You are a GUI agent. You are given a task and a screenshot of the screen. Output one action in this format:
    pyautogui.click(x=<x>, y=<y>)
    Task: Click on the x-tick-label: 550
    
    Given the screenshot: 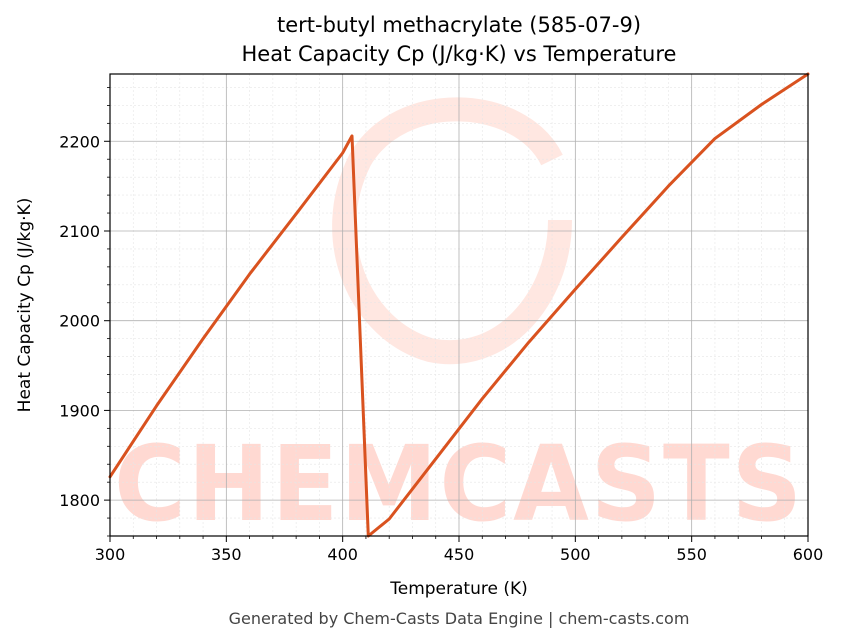 What is the action you would take?
    pyautogui.click(x=691, y=554)
    